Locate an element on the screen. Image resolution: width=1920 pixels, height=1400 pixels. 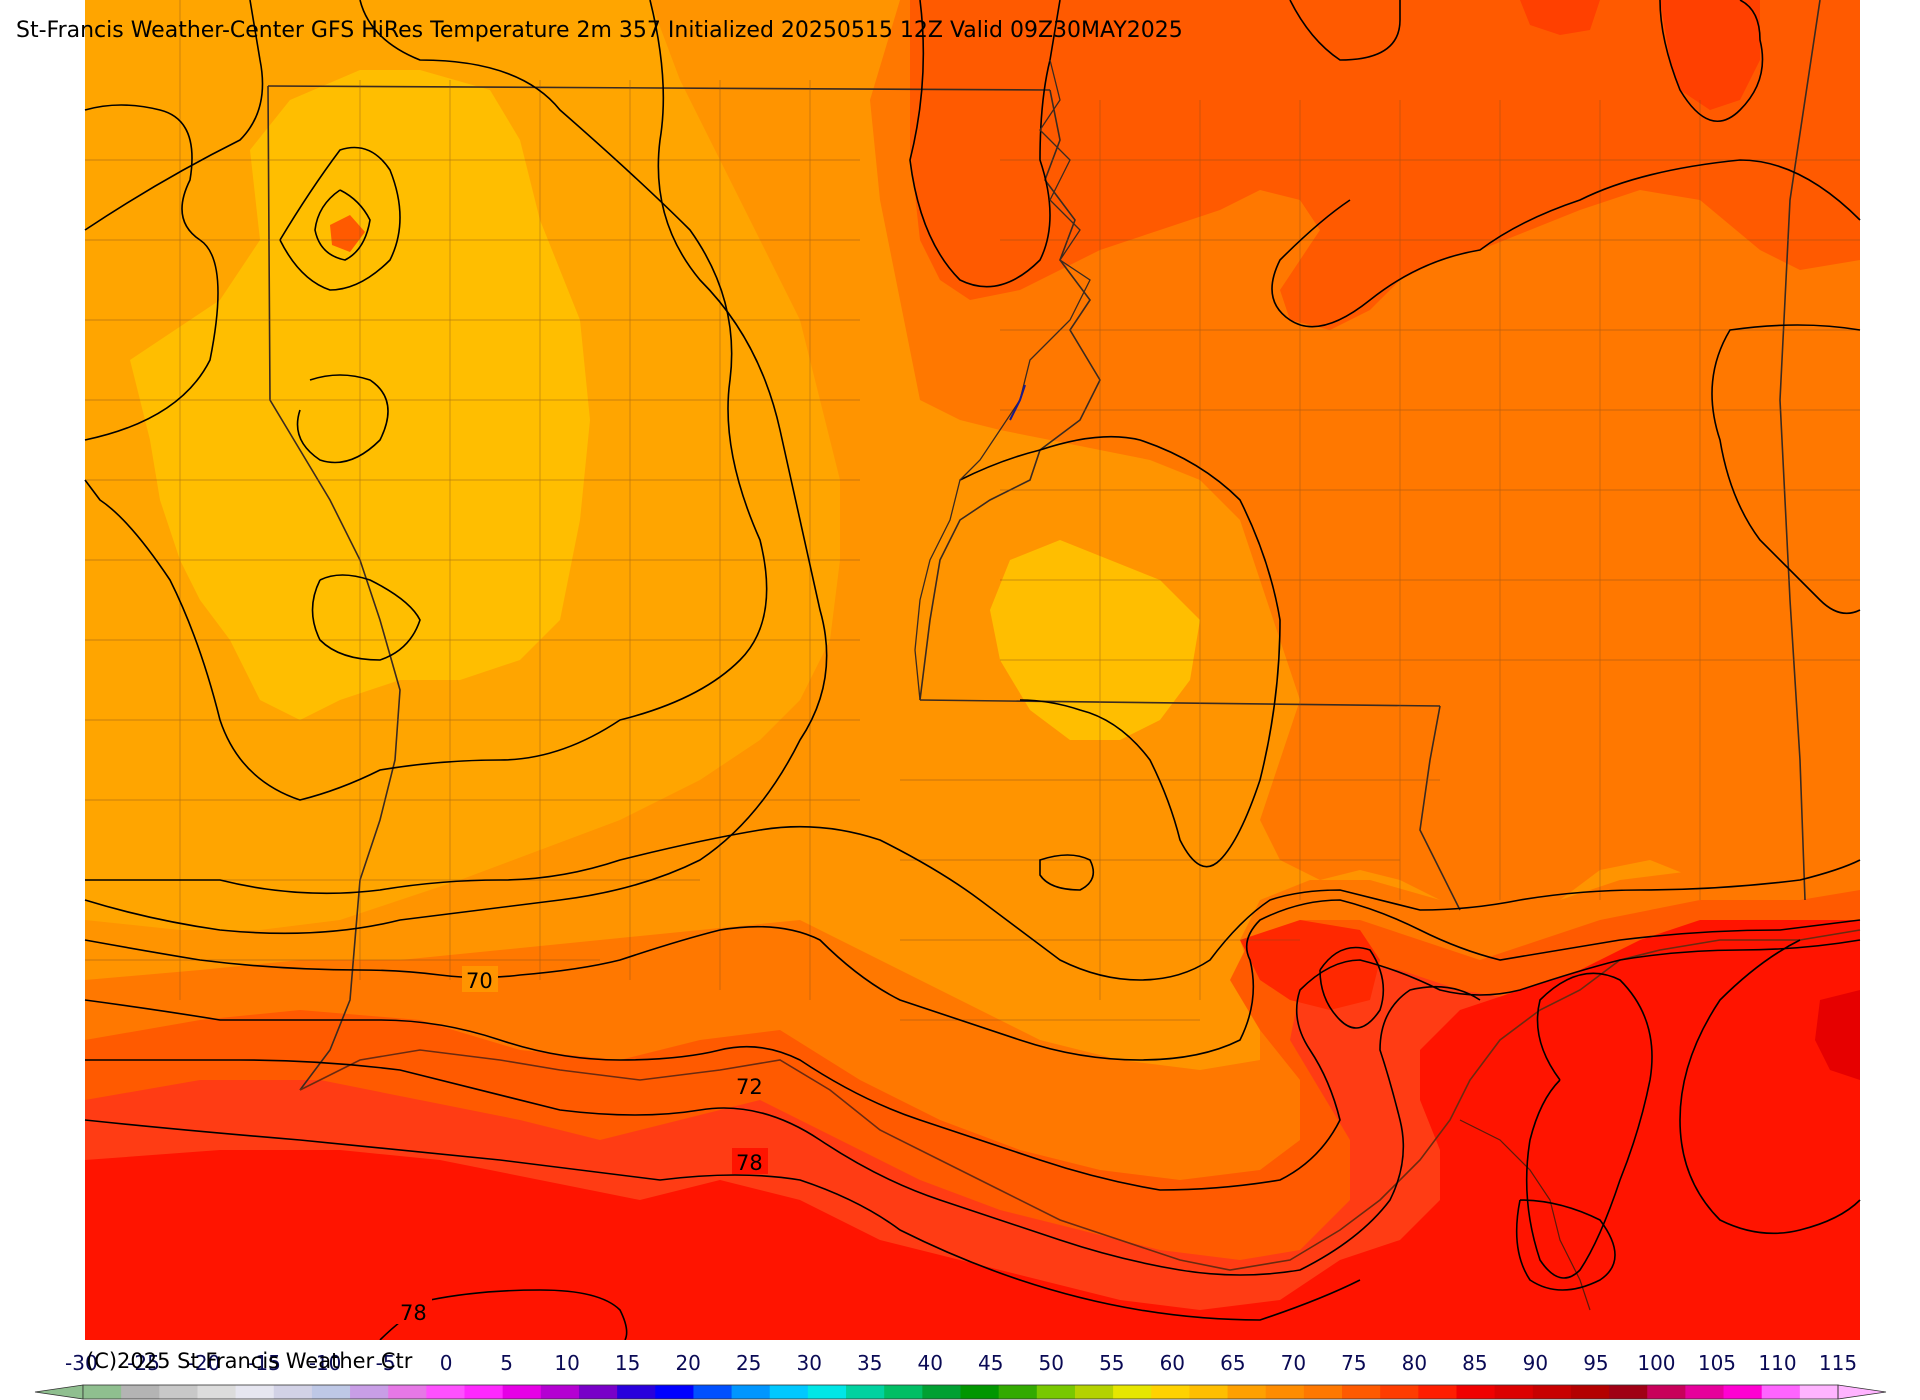
colorbar-tick-label: 105 is located at coordinates (1717, 1363).